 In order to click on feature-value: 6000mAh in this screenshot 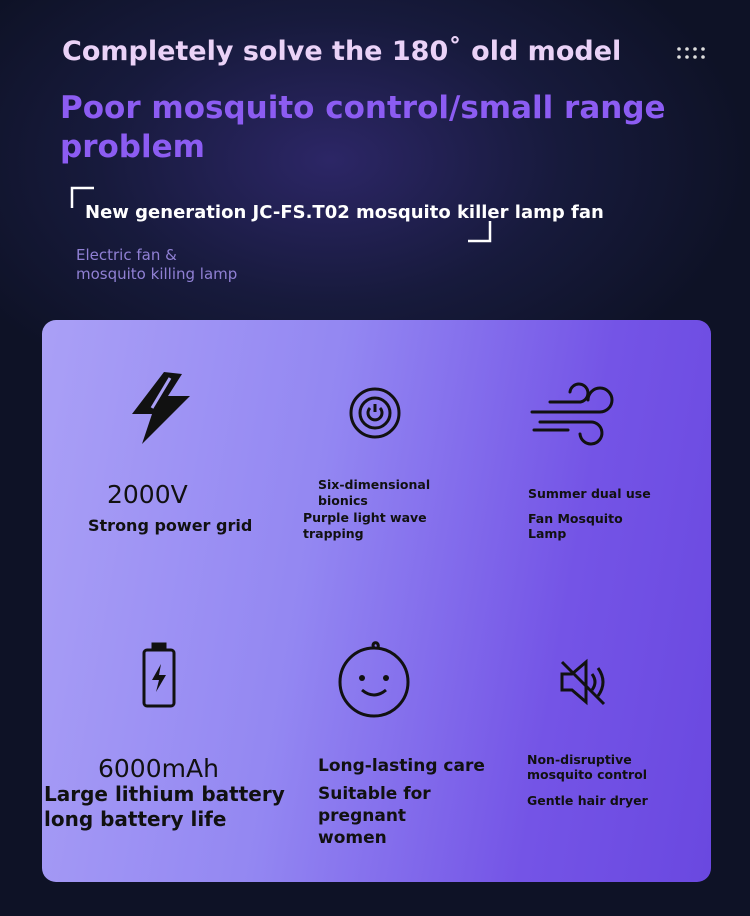, I will do `click(158, 768)`.